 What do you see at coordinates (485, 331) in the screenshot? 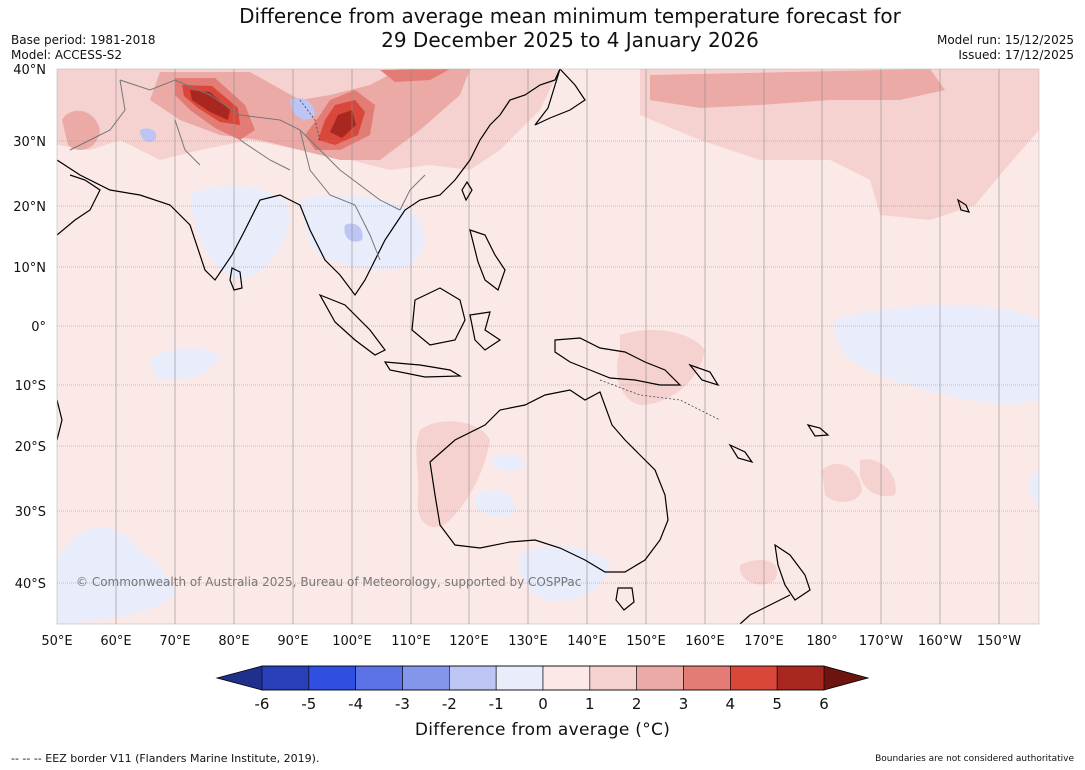
I see `sulawesi-coast` at bounding box center [485, 331].